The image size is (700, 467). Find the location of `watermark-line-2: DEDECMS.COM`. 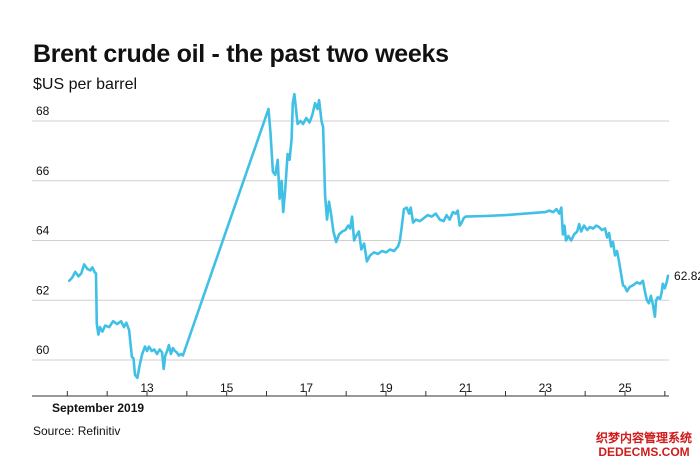

watermark-line-2: DEDECMS.COM is located at coordinates (644, 452).